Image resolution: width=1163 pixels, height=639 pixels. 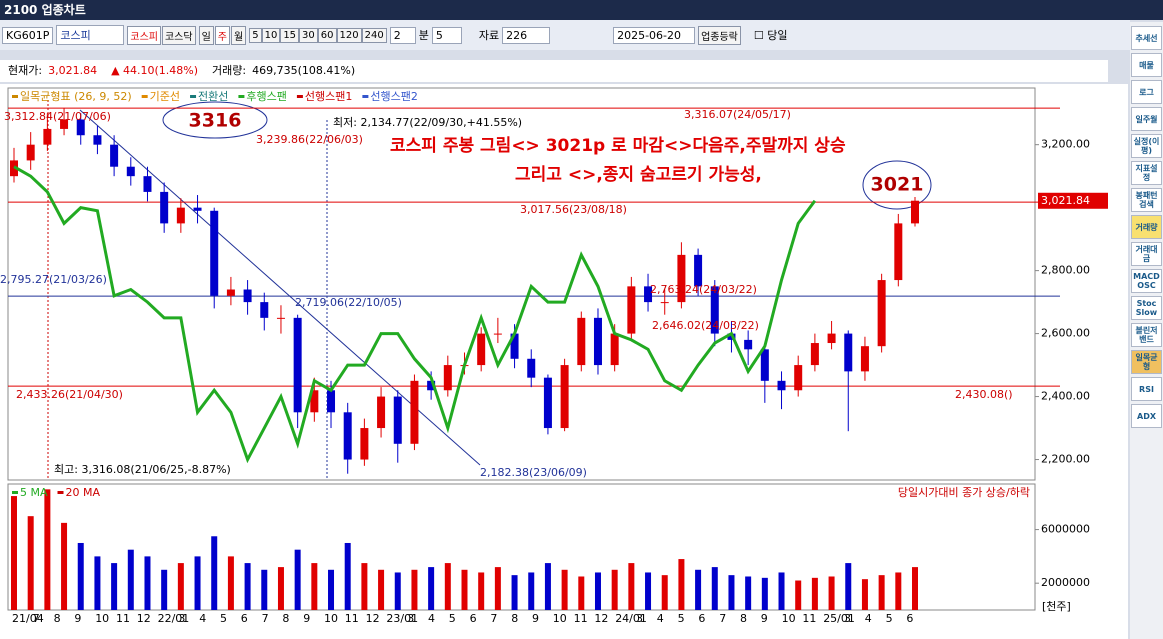 I want to click on x-tick-label: 24/01, so click(x=631, y=618).